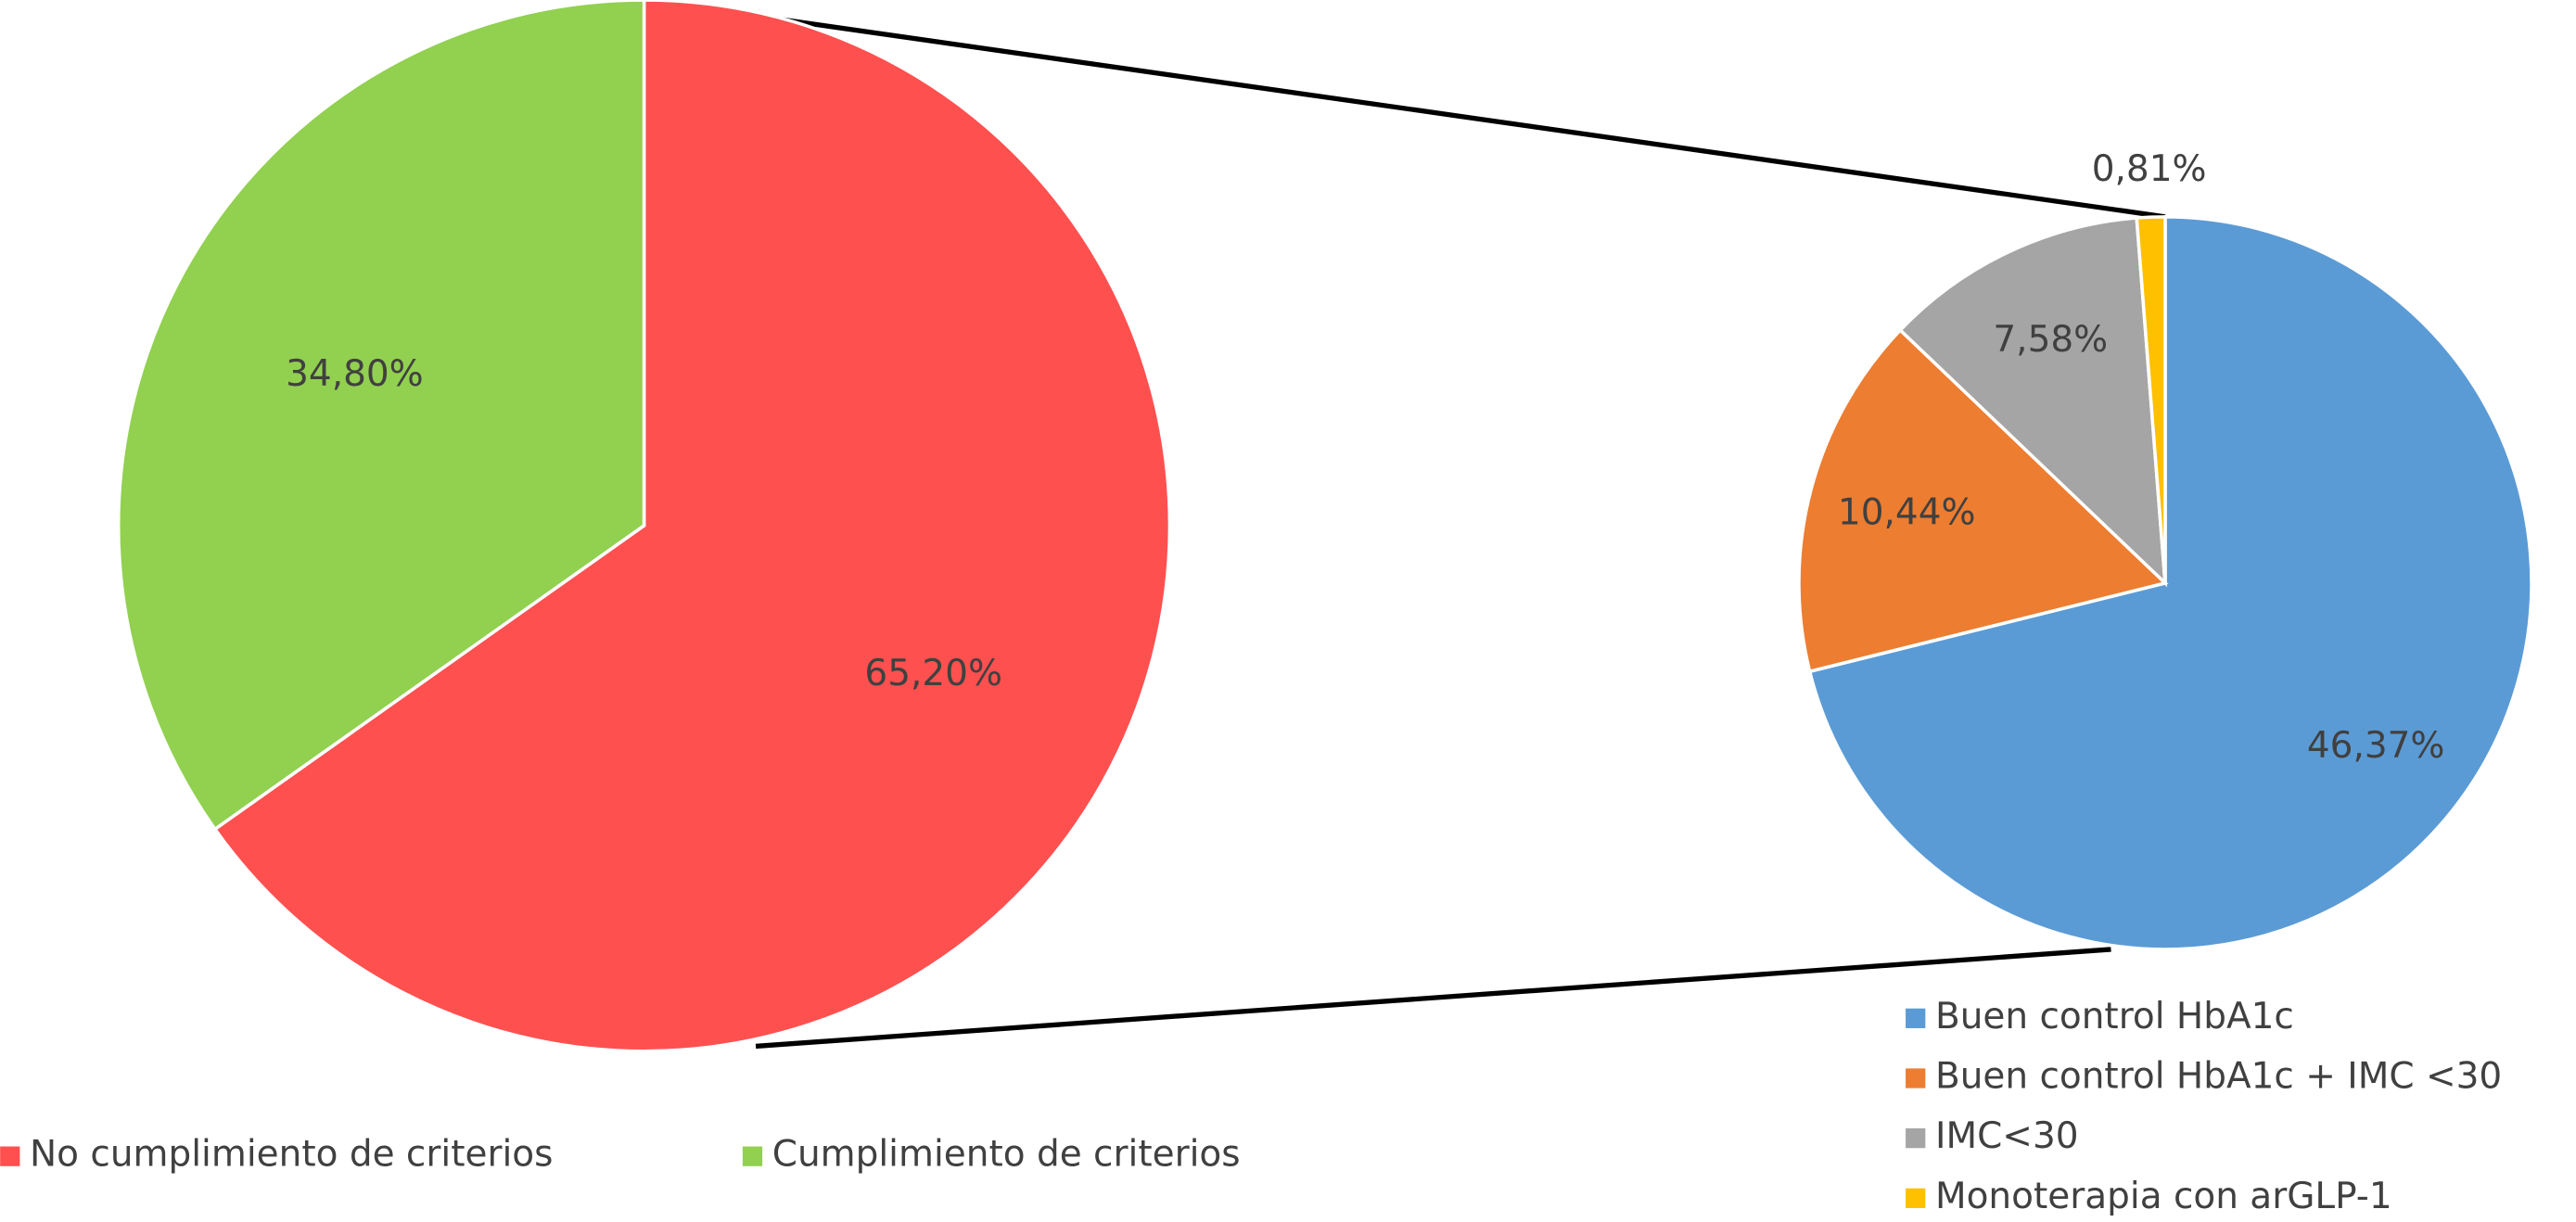 Image resolution: width=2576 pixels, height=1222 pixels. Describe the element at coordinates (1907, 512) in the screenshot. I see `data-label: 10,44%` at that location.